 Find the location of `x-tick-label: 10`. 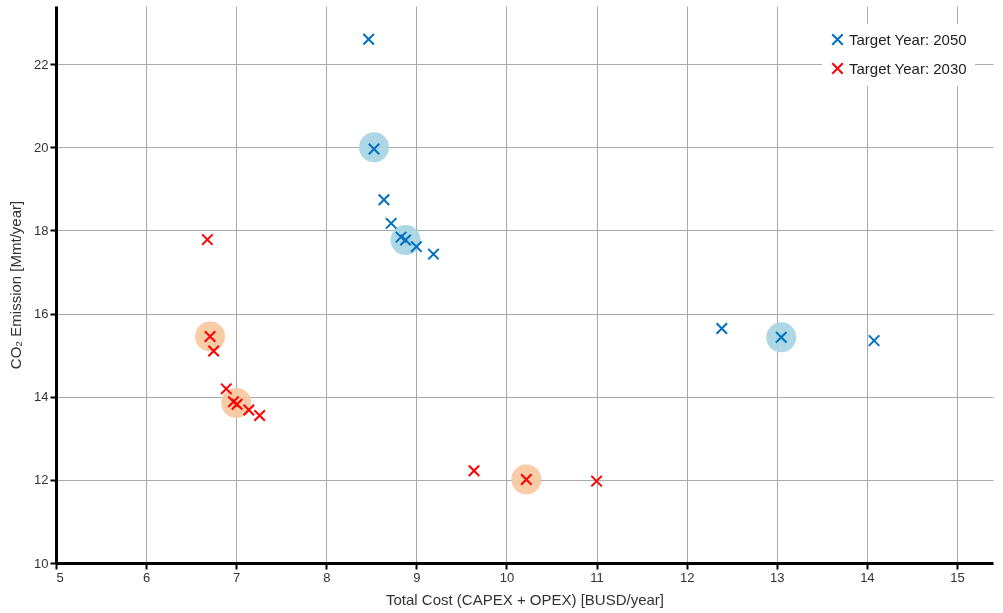

x-tick-label: 10 is located at coordinates (507, 577).